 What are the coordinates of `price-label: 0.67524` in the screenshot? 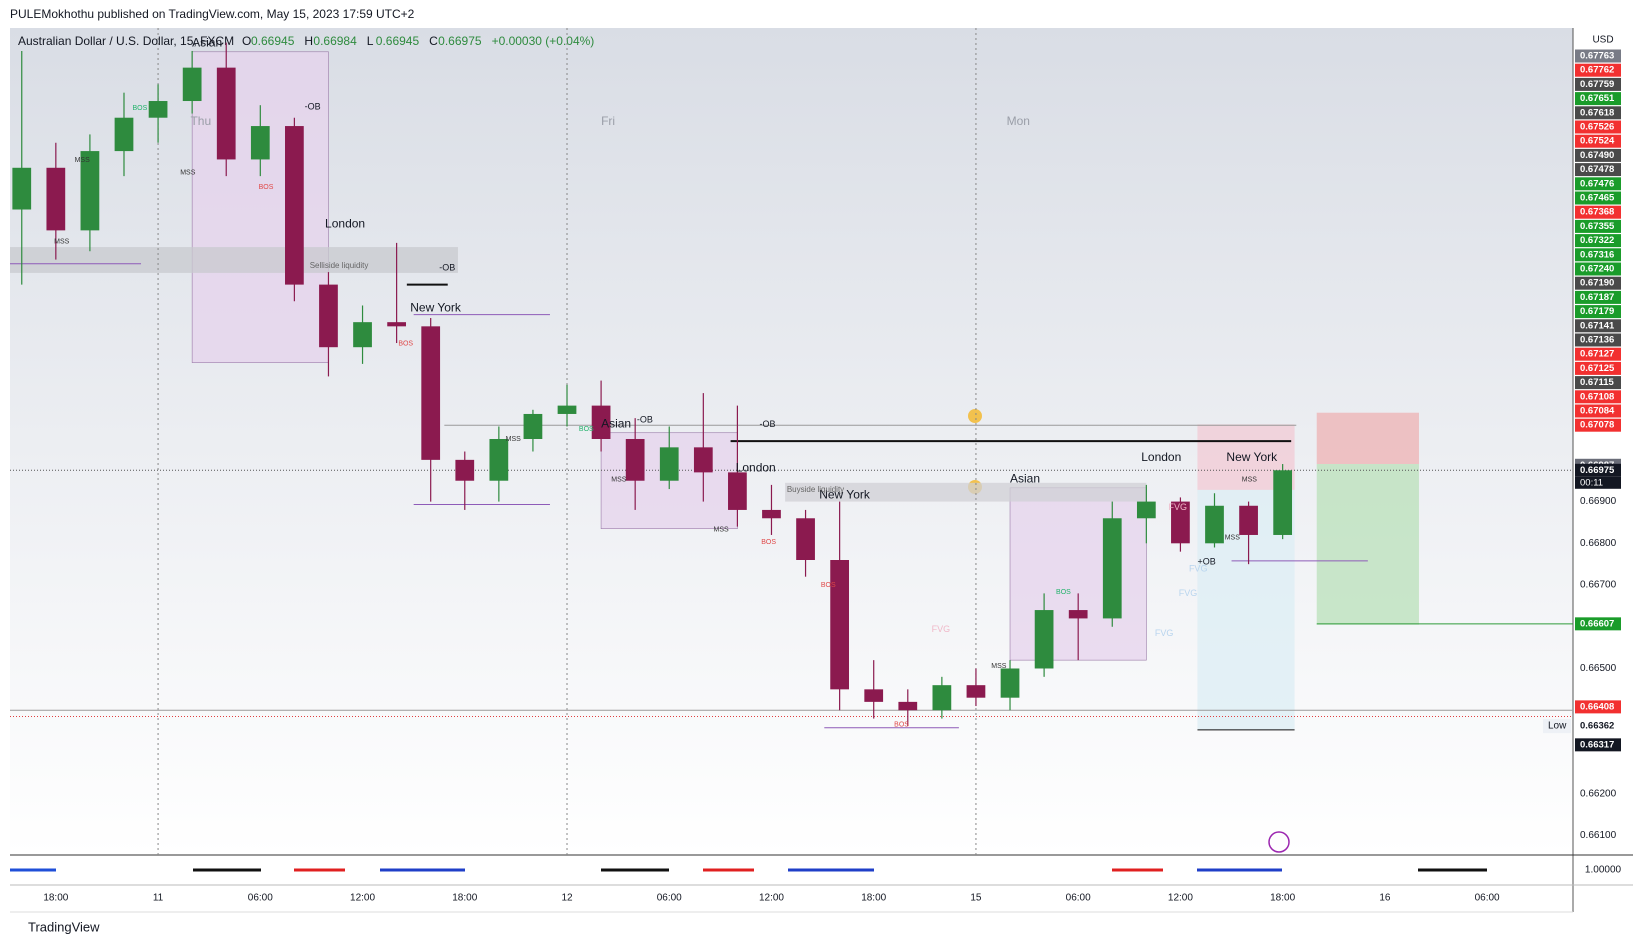 It's located at (1597, 141).